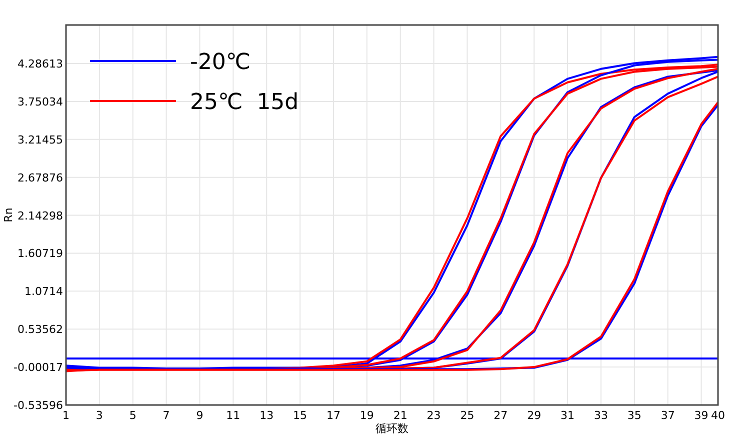  Describe the element at coordinates (38, 367) in the screenshot. I see `y-tick-label: -0.00017` at that location.